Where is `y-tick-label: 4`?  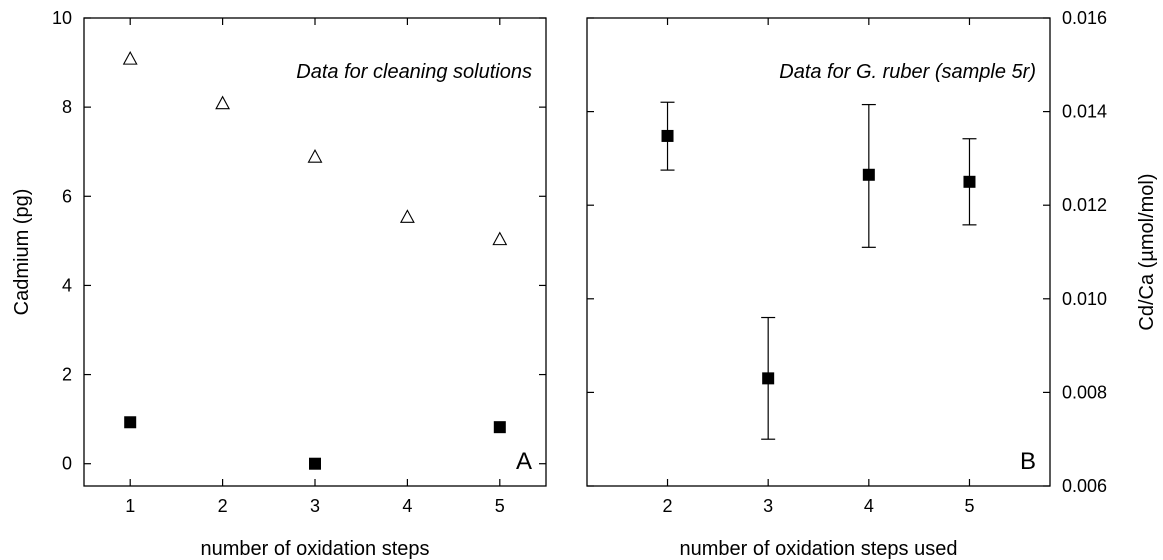 y-tick-label: 4 is located at coordinates (67, 285).